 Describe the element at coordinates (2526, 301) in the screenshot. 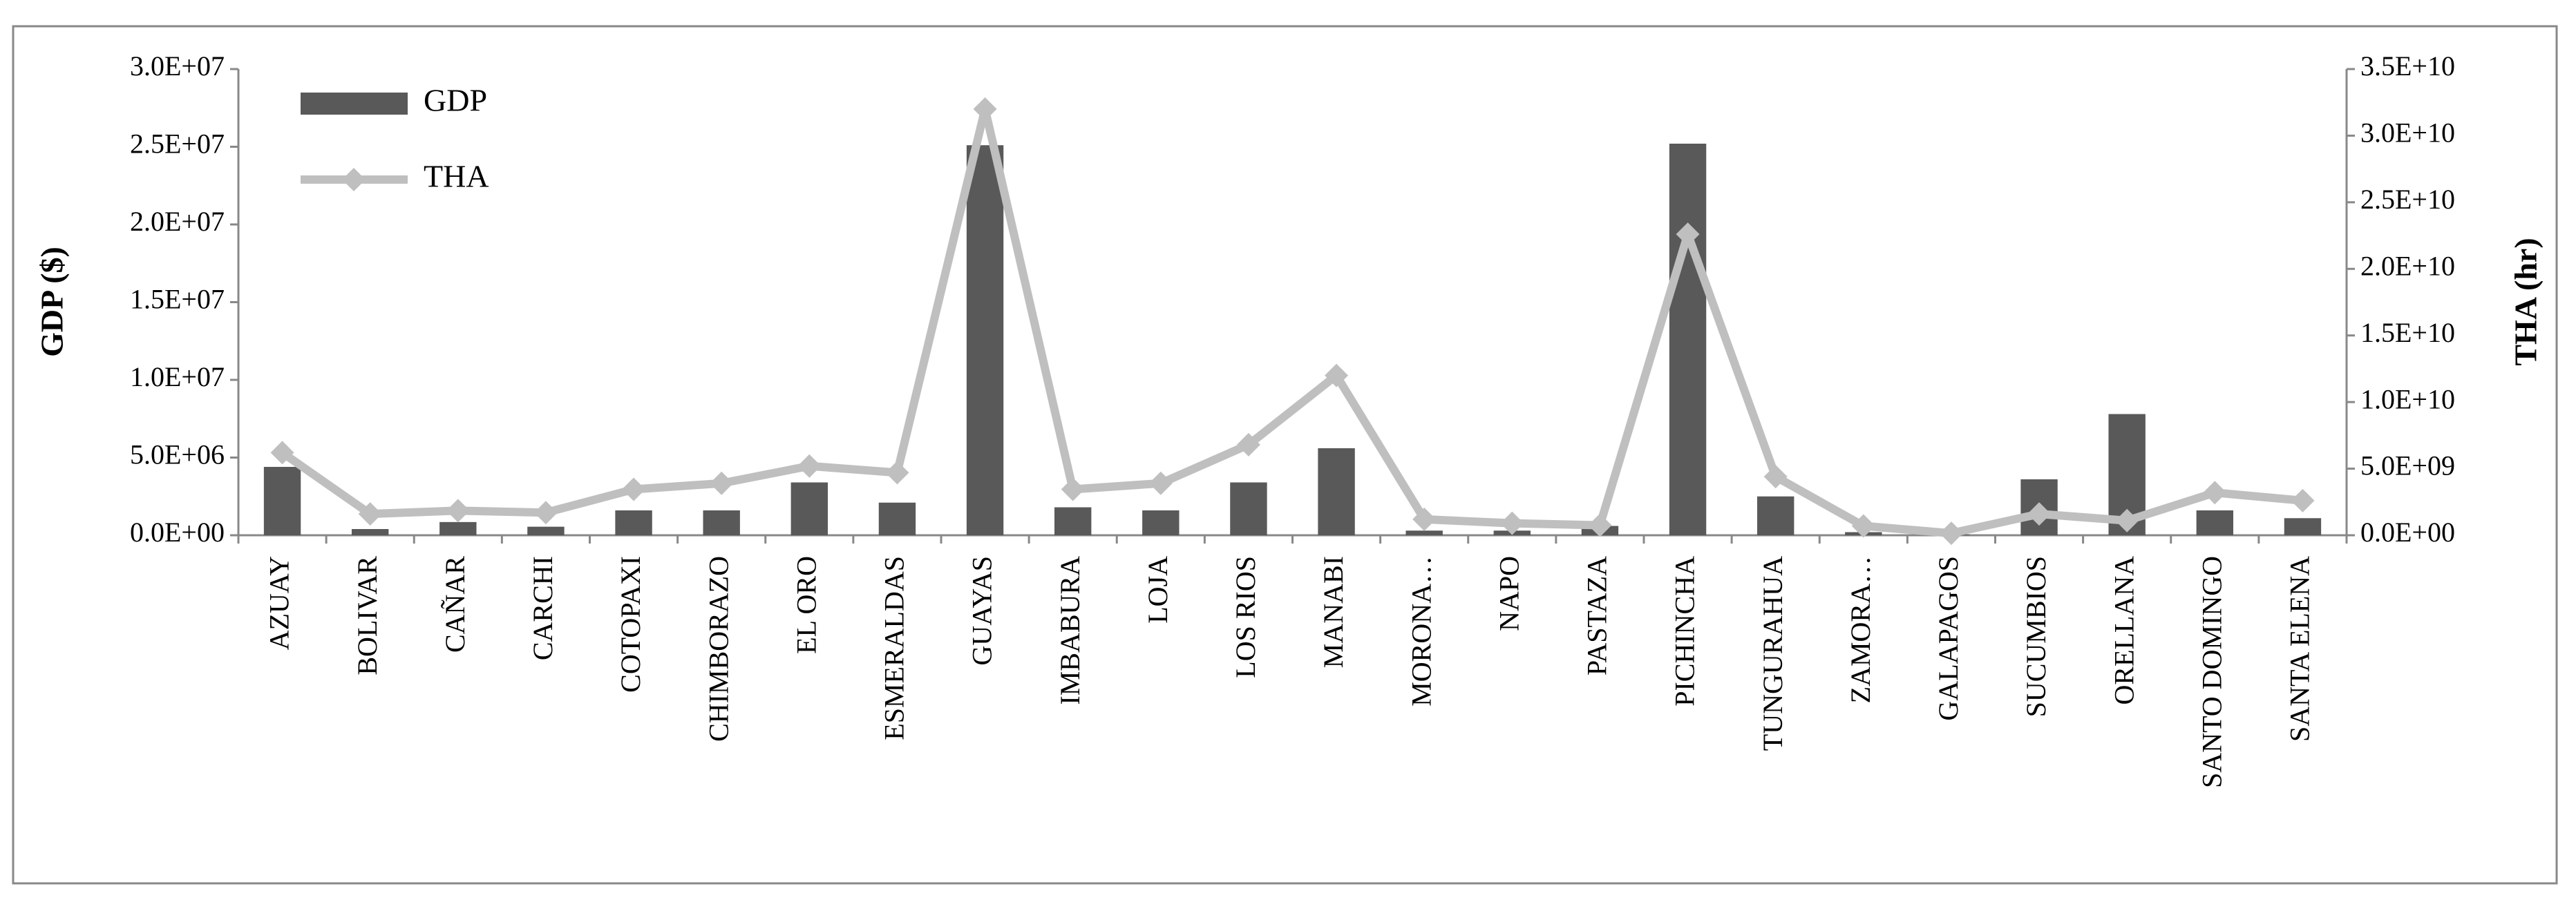

I see `y2-axis-title: THA (hr)` at that location.